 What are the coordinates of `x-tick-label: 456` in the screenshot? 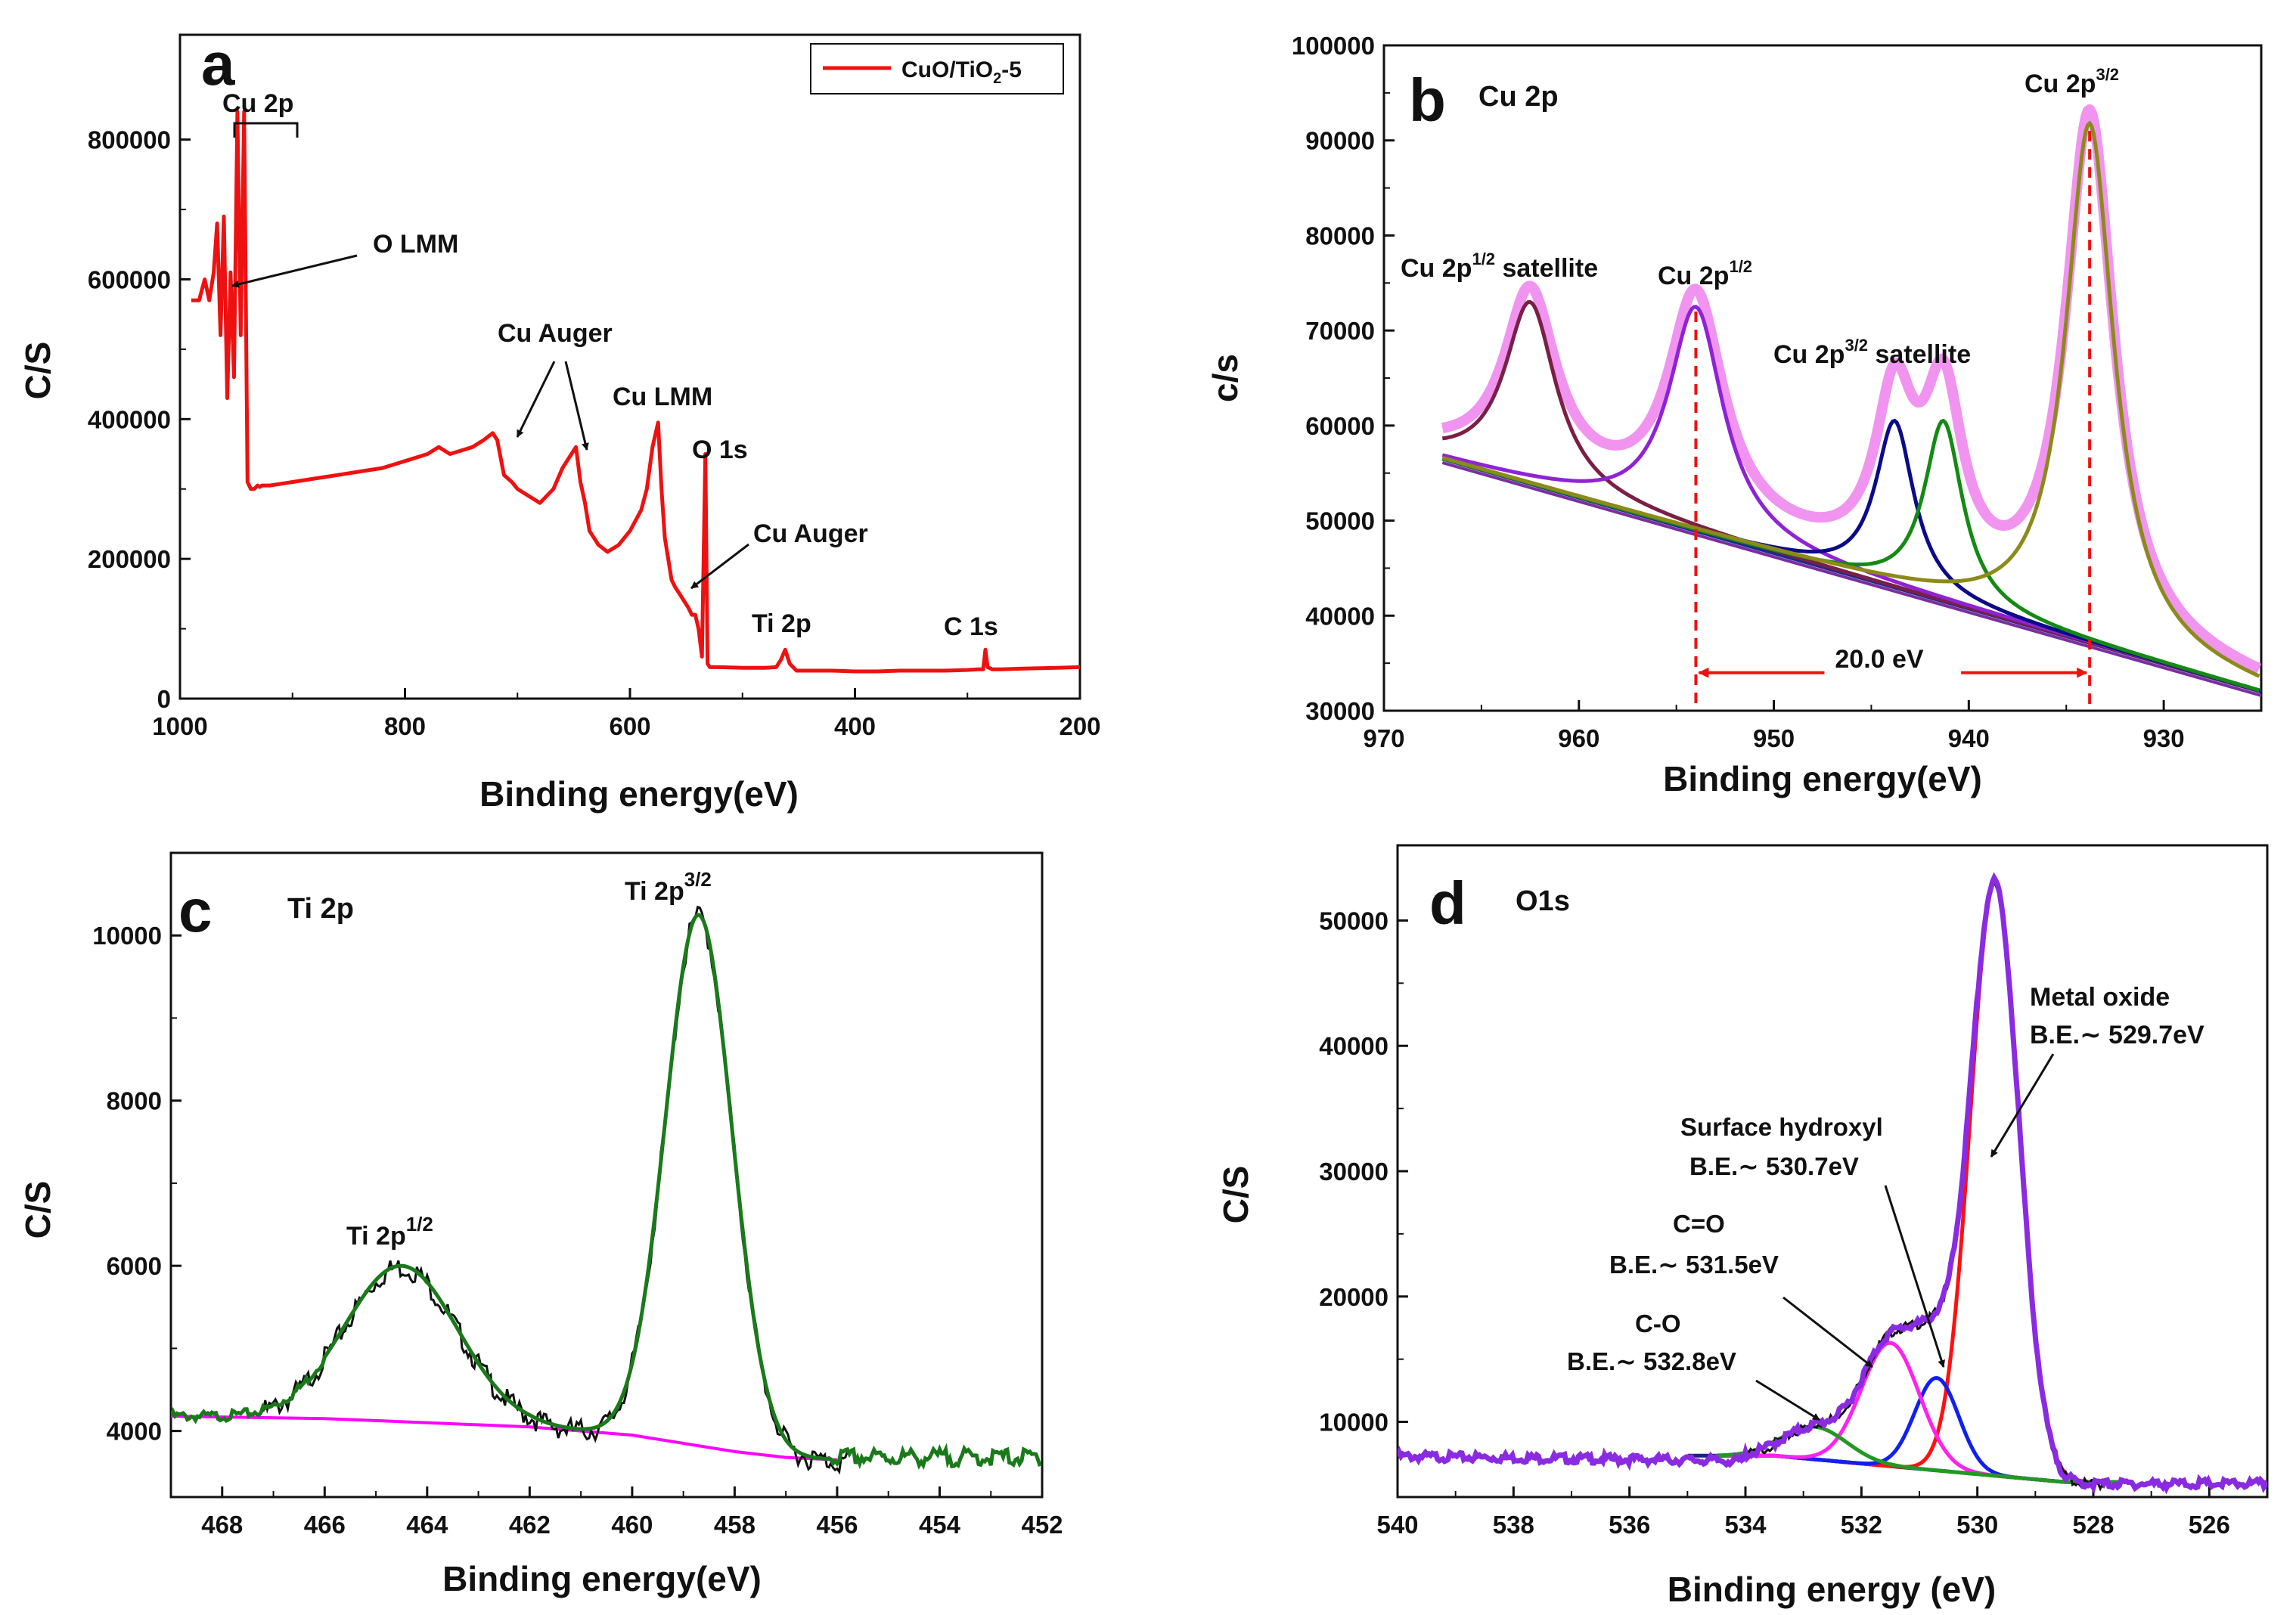 It's located at (837, 1525).